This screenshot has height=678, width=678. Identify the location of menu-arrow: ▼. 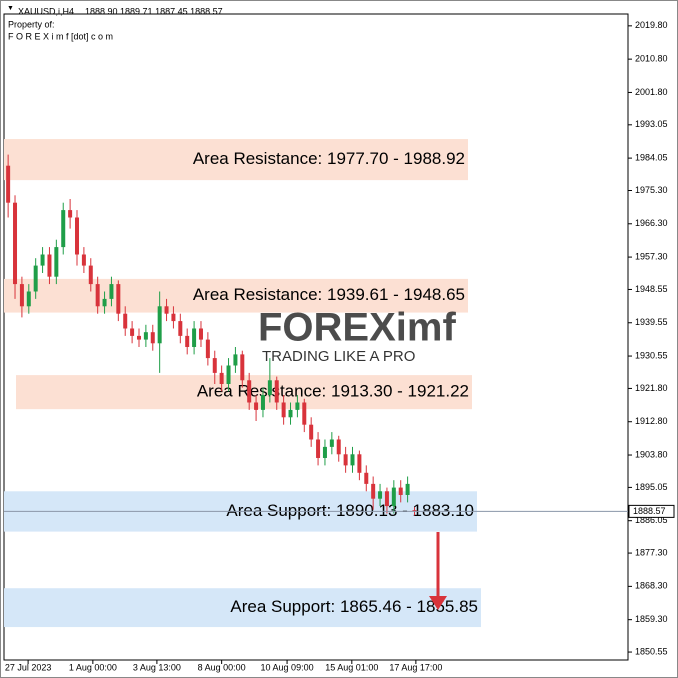
(10, 8).